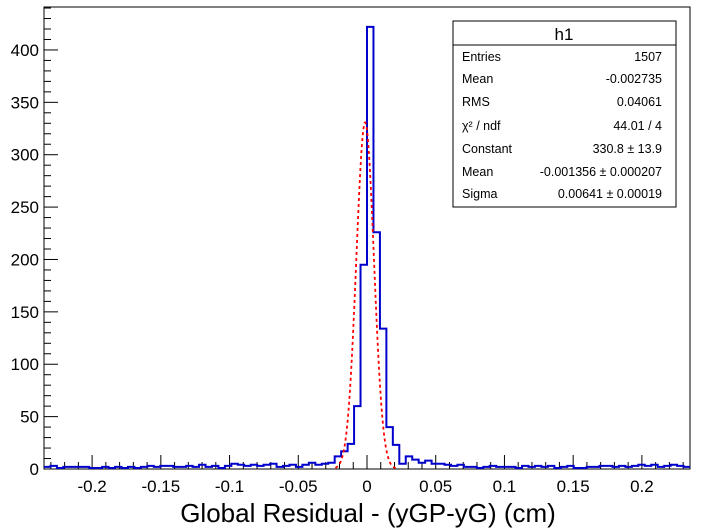 The width and height of the screenshot is (703, 532). I want to click on stats-label-fit-mean: Mean, so click(477, 172).